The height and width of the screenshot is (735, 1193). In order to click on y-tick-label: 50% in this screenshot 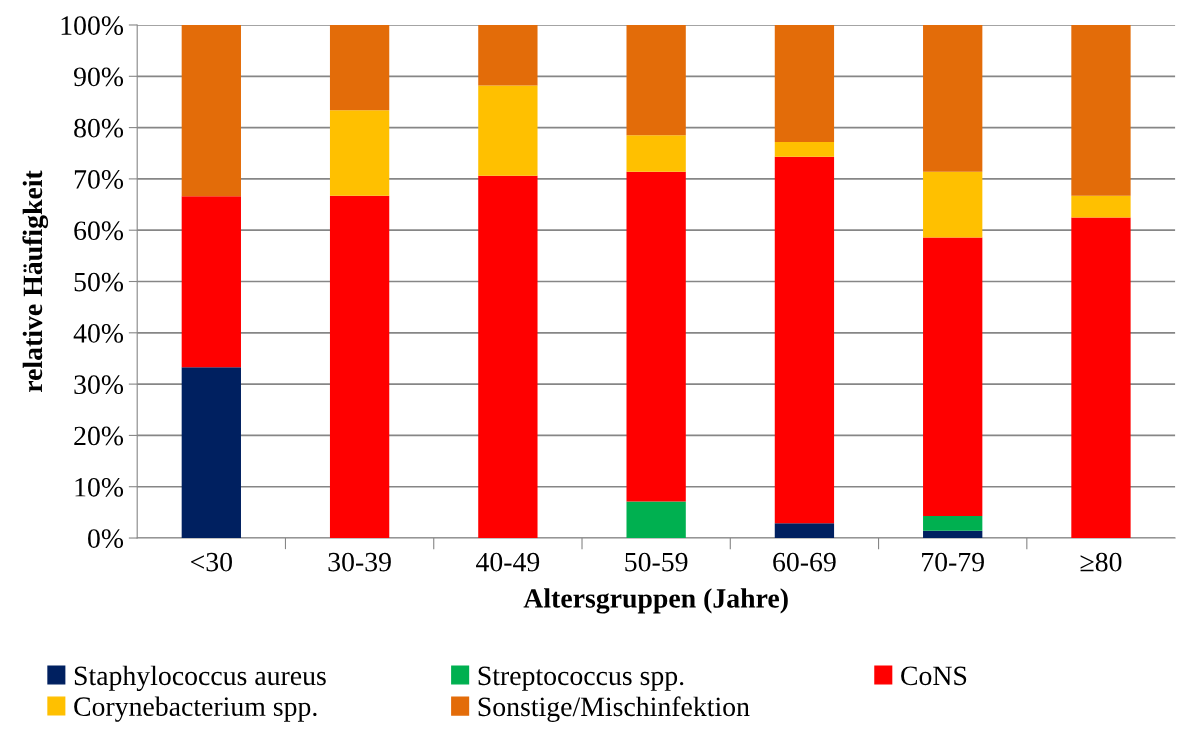, I will do `click(99, 282)`.